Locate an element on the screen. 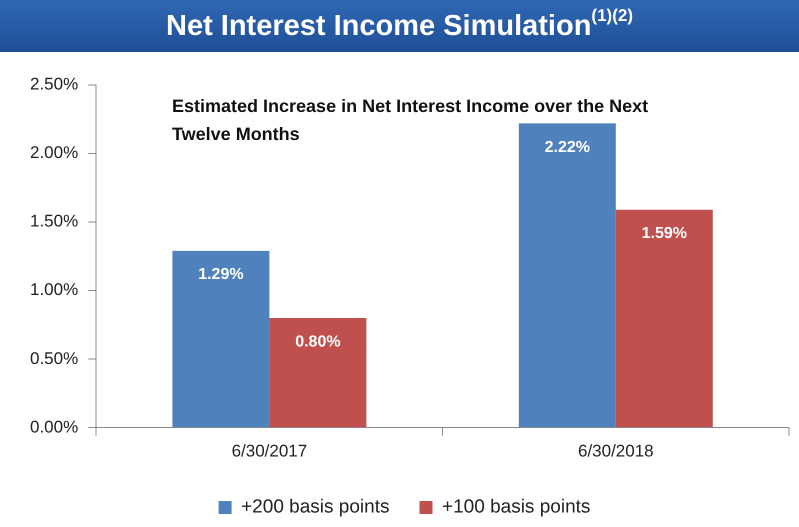 Image resolution: width=799 pixels, height=527 pixels. y-tick-label: 2.50% is located at coordinates (54, 84).